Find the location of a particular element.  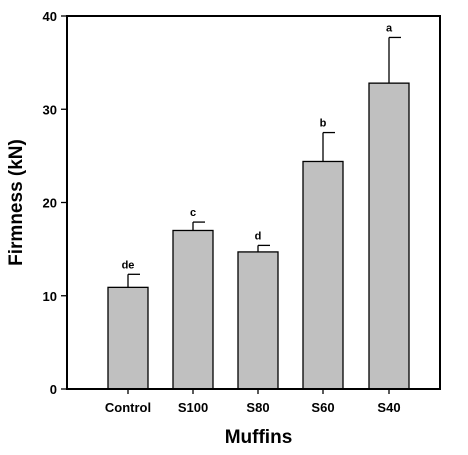

x-tick-label: S40 is located at coordinates (388, 407).